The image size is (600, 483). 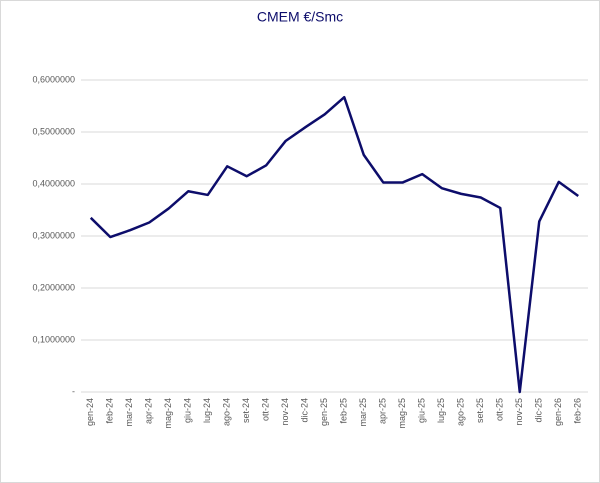 I want to click on x-tick-label: nov-24, so click(x=285, y=412).